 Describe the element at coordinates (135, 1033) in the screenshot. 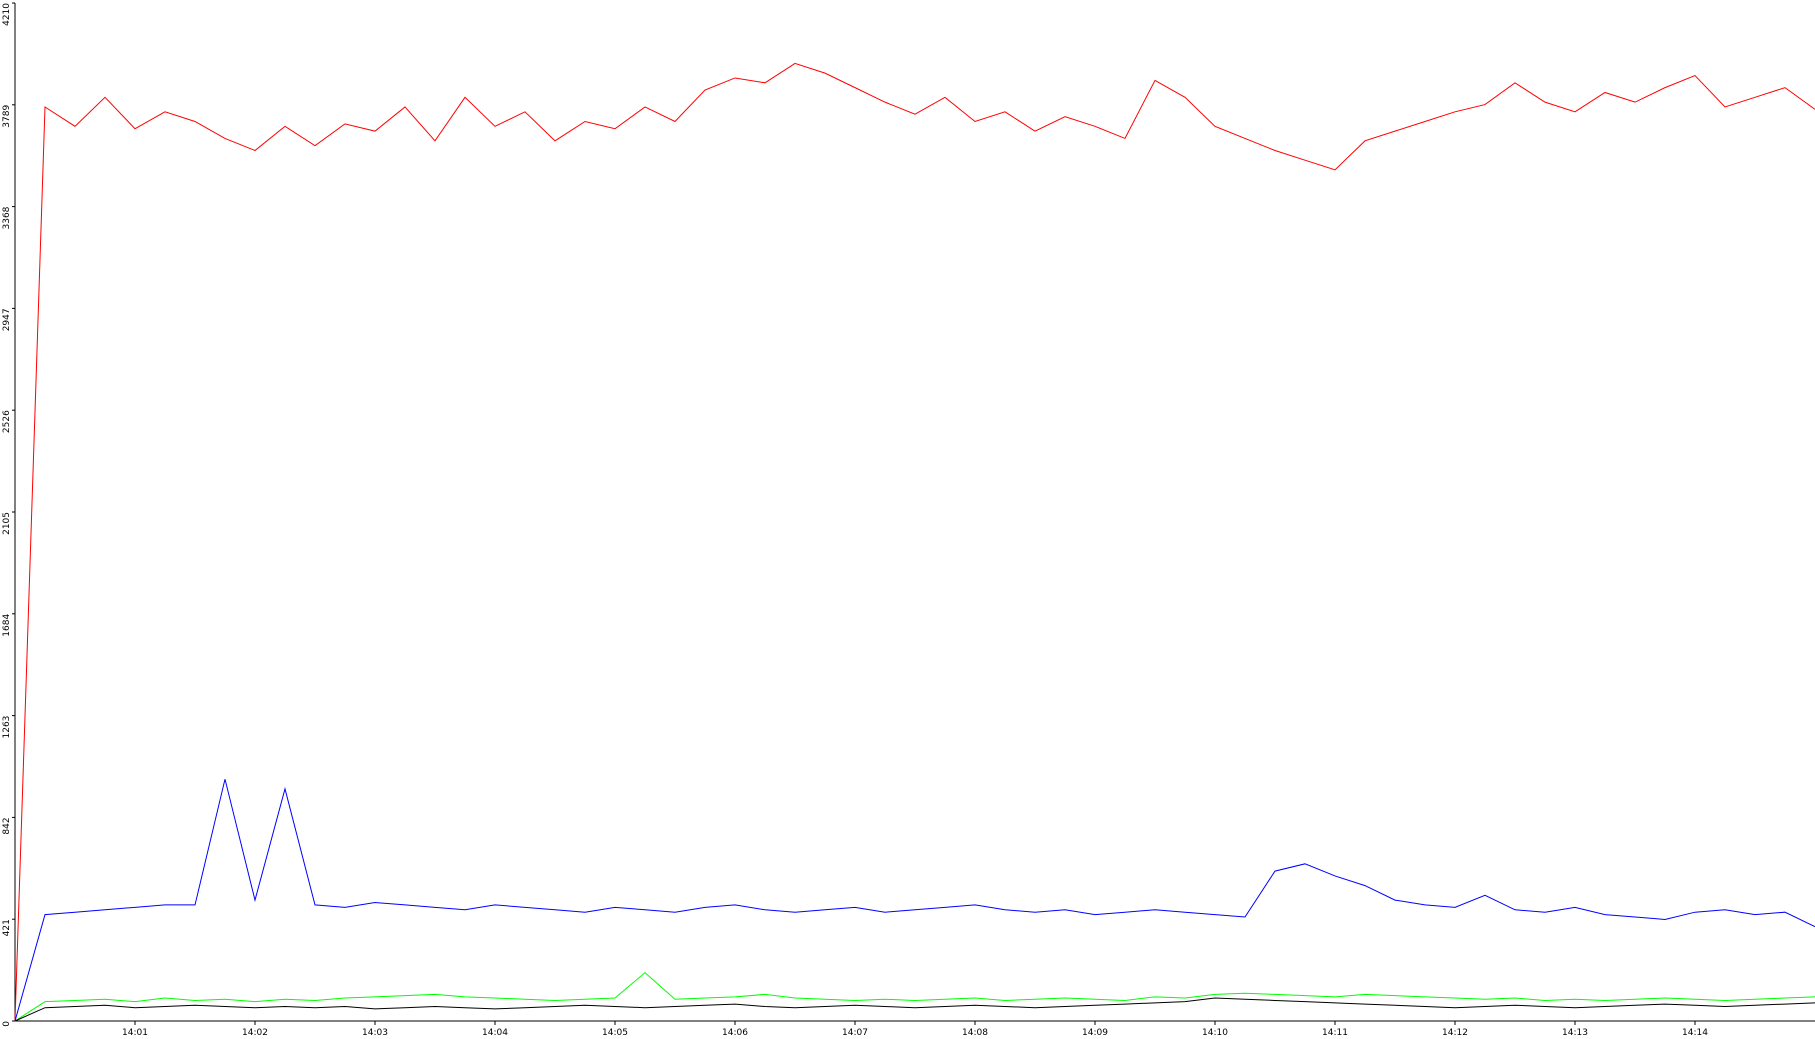

I see `x-tick-label: 14:01` at that location.